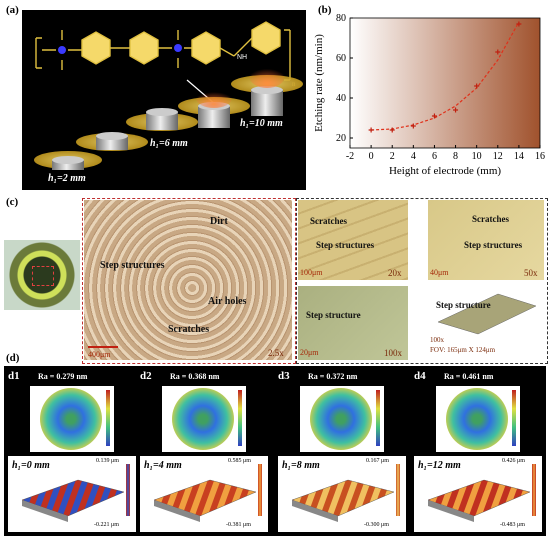 This screenshot has width=550, height=538. Describe the element at coordinates (14, 376) in the screenshot. I see `item-id: d1` at that location.